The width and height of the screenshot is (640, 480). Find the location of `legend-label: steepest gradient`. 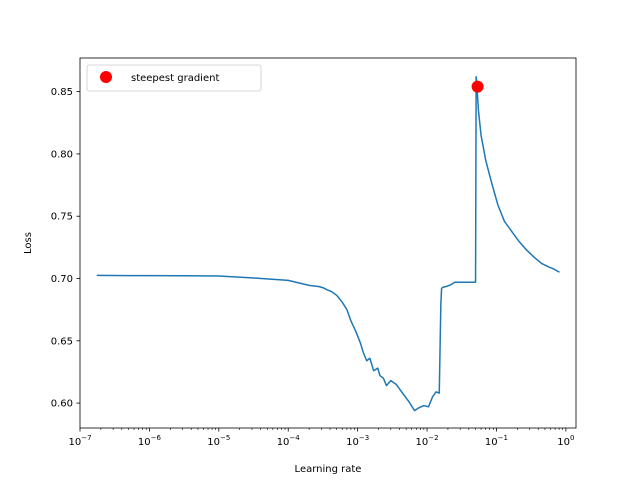

legend-label: steepest gradient is located at coordinates (175, 78).